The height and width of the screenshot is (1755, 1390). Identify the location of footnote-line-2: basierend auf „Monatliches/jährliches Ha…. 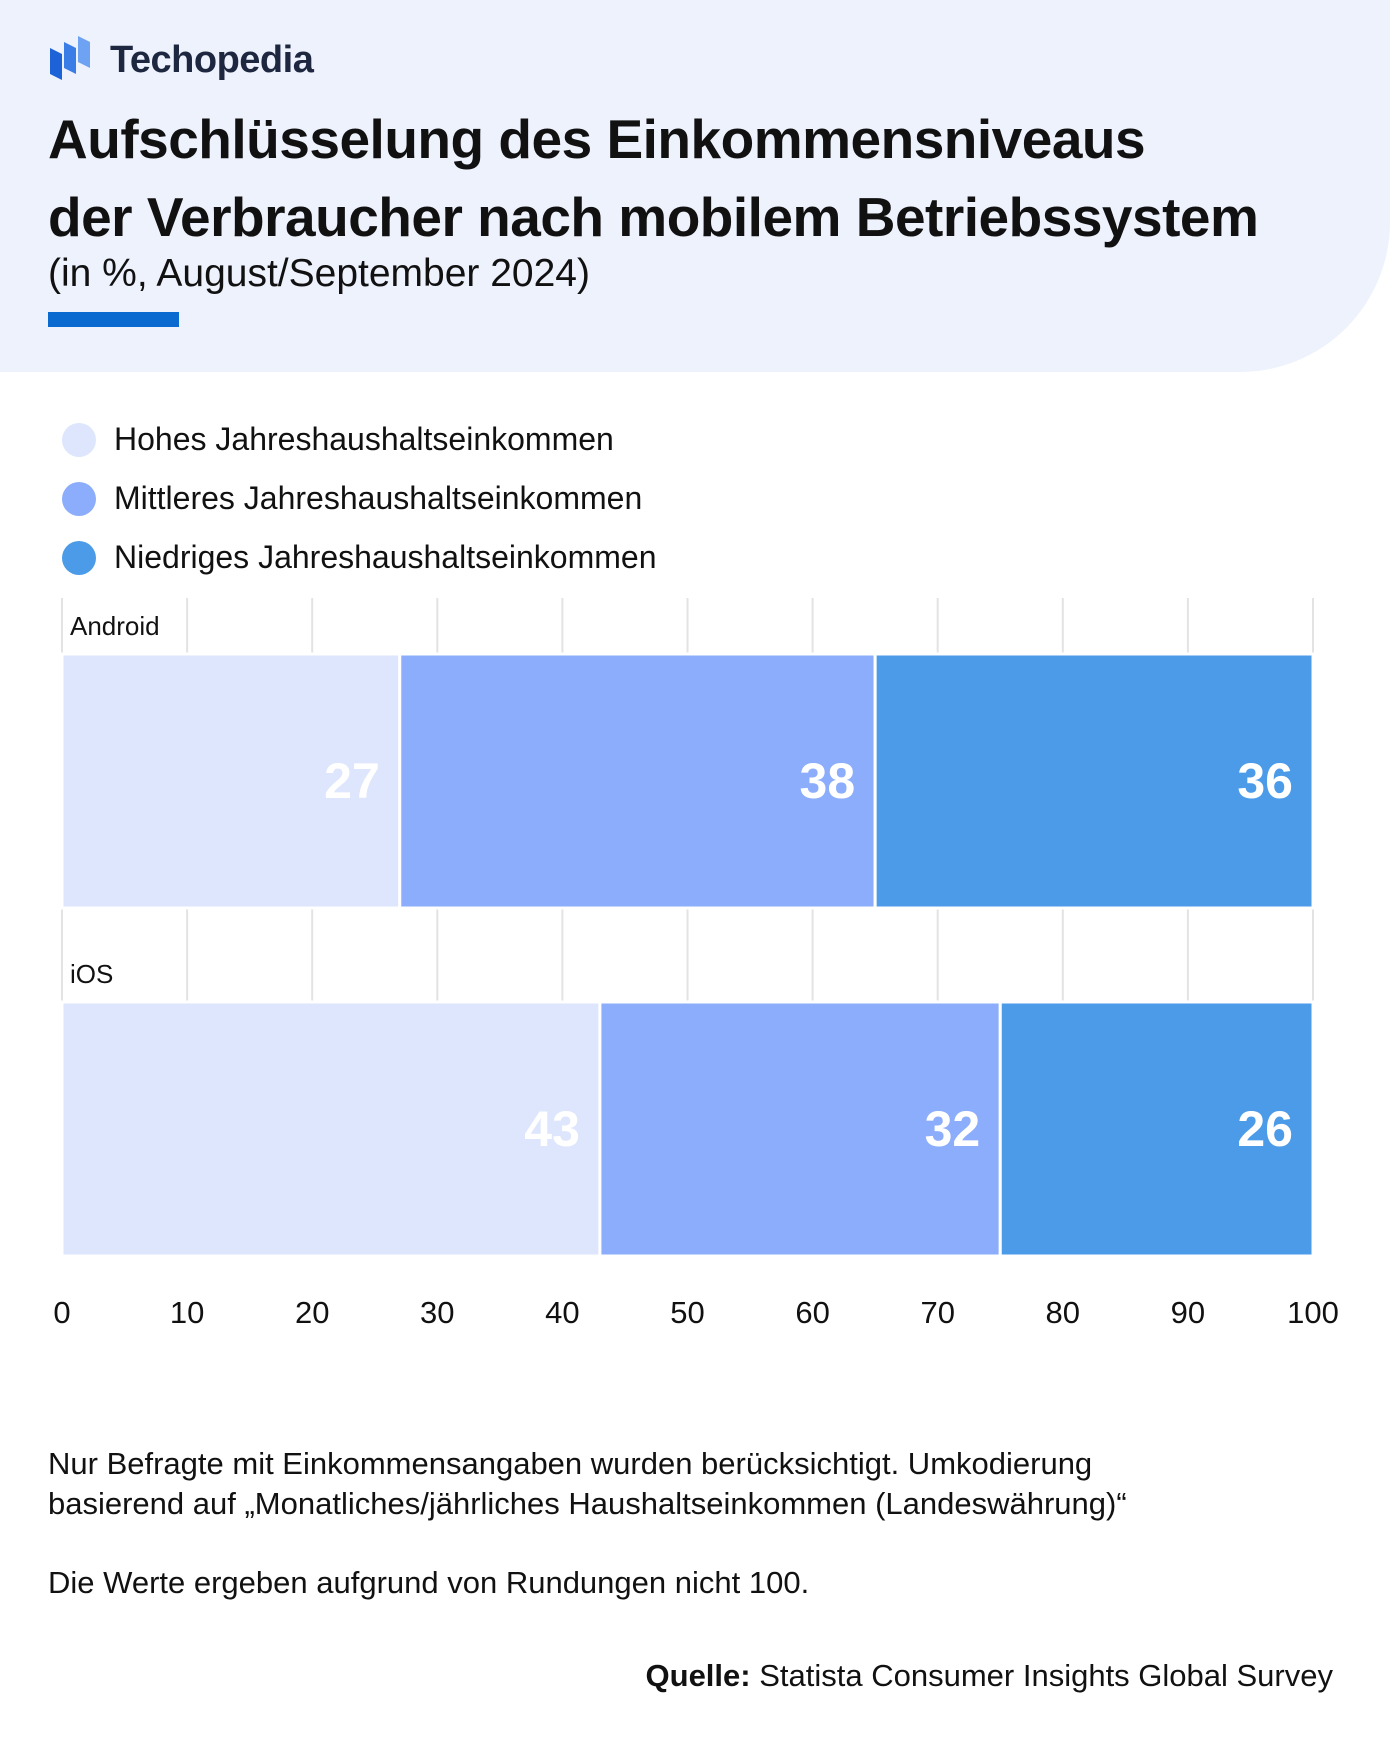
(587, 1503).